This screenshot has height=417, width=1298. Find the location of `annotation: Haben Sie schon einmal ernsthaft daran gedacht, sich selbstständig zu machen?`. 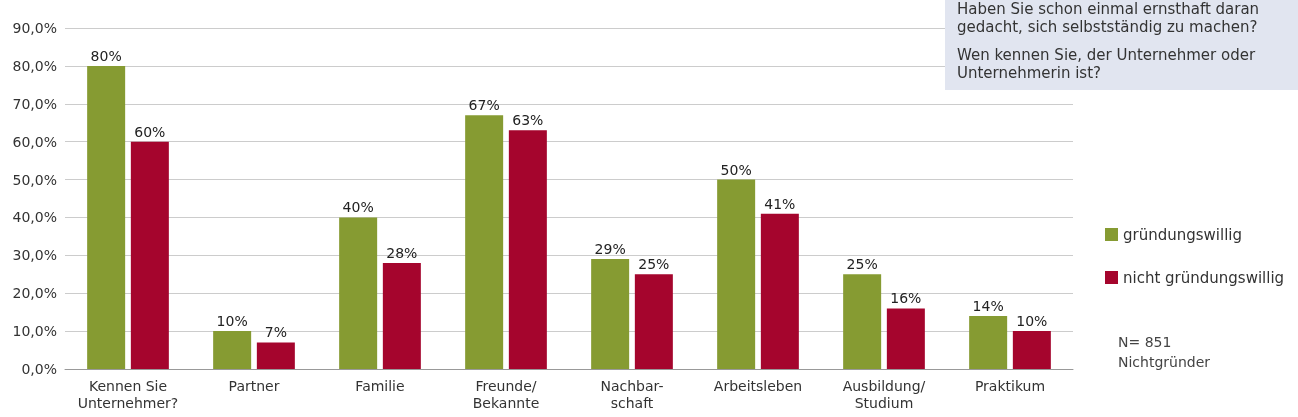

annotation: Haben Sie schon einmal ernsthaft daran gedacht, sich selbstständig zu machen? is located at coordinates (1109, 18).